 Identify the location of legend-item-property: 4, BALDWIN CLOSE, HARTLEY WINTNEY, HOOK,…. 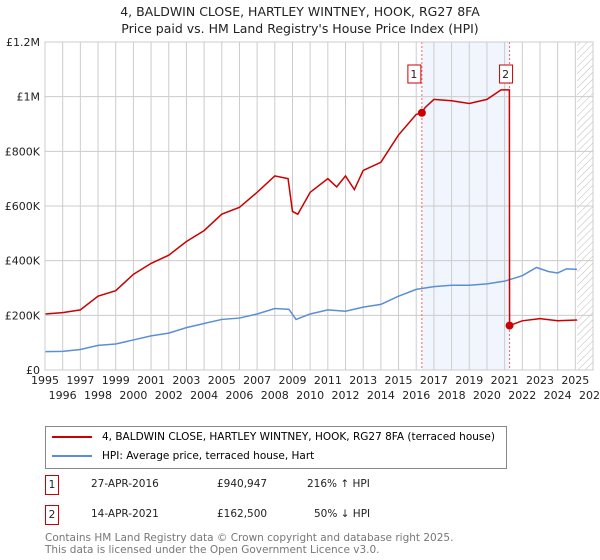
(270, 437).